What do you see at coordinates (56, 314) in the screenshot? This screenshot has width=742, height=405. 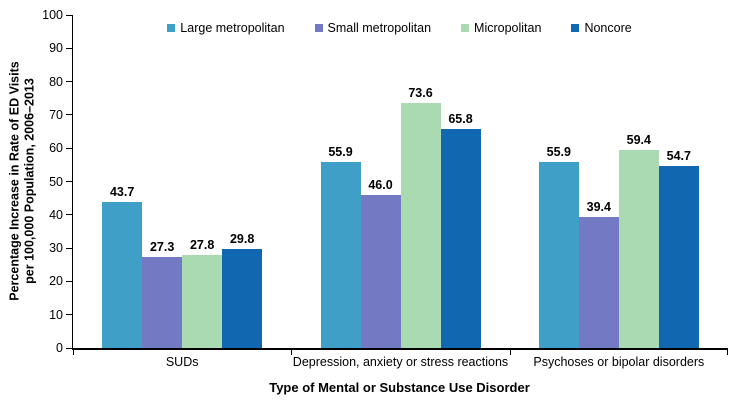 I see `y-tick-label: 10` at bounding box center [56, 314].